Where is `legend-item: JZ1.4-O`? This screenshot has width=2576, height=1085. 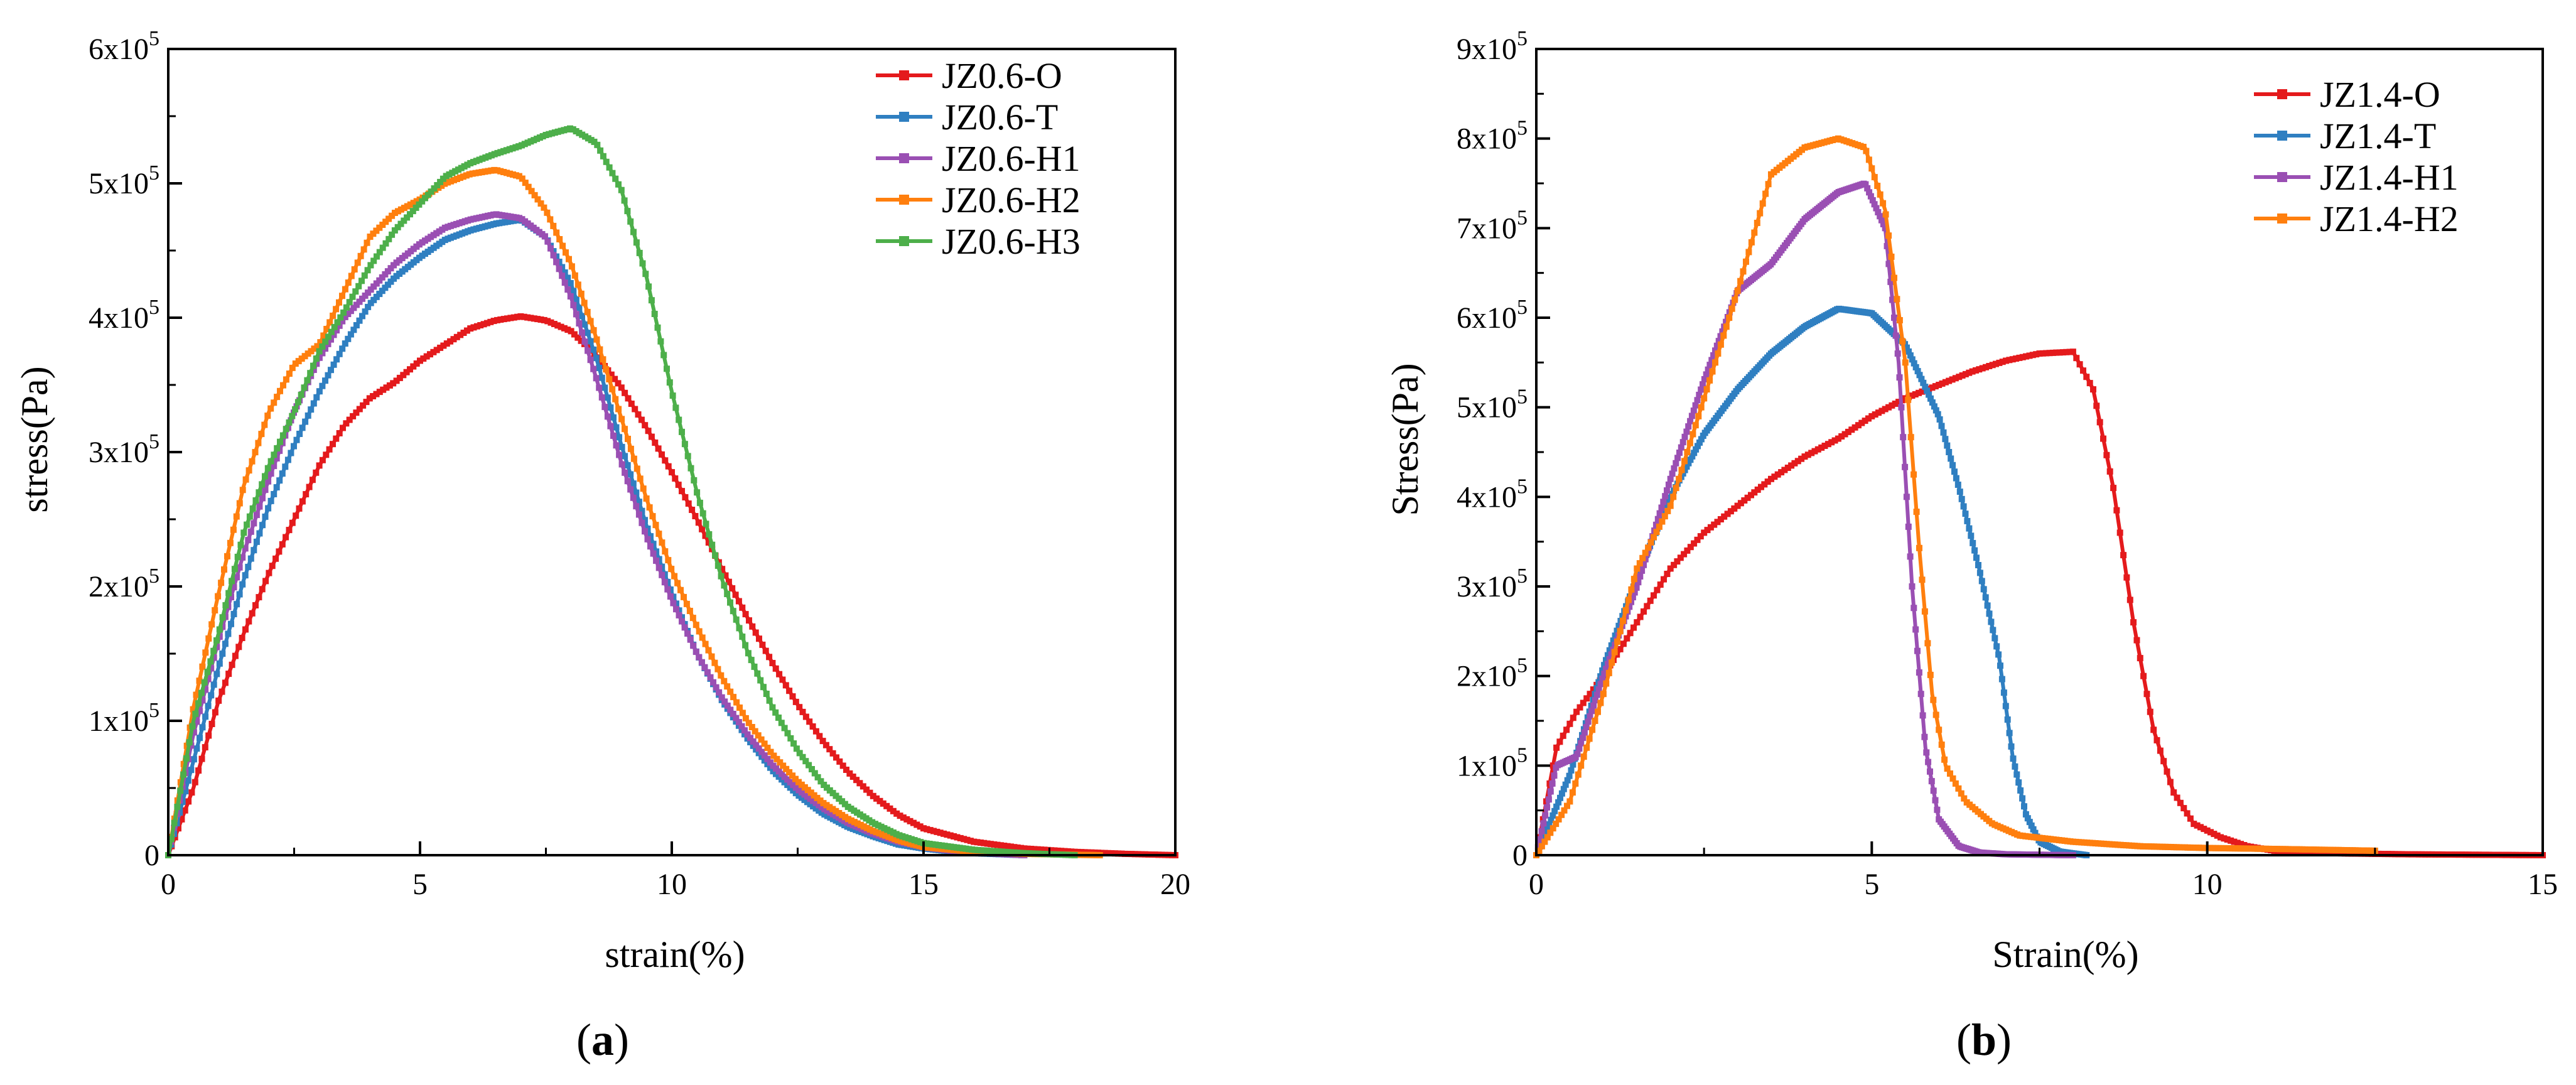
legend-item: JZ1.4-O is located at coordinates (2347, 94).